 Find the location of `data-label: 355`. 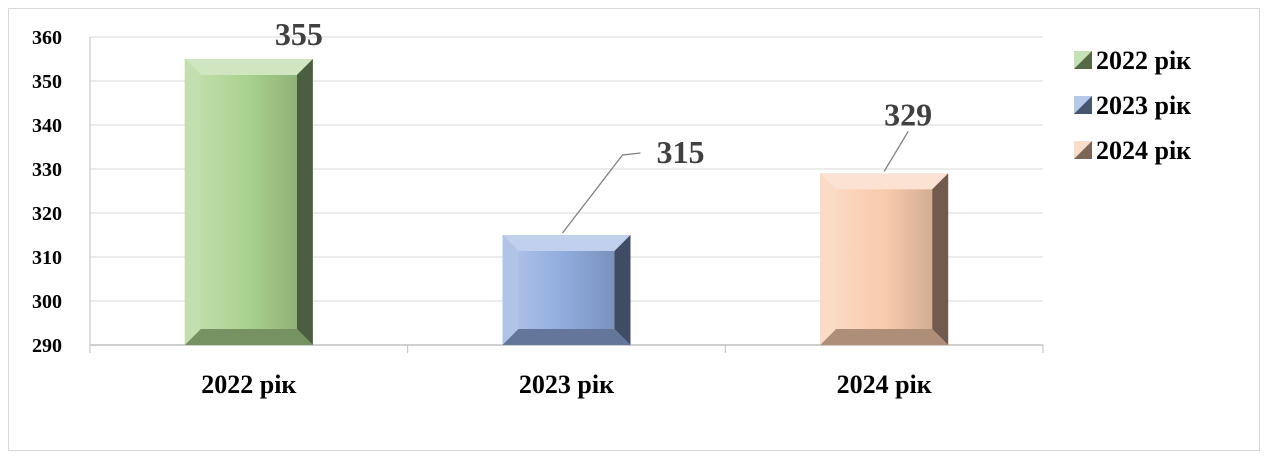

data-label: 355 is located at coordinates (299, 34).